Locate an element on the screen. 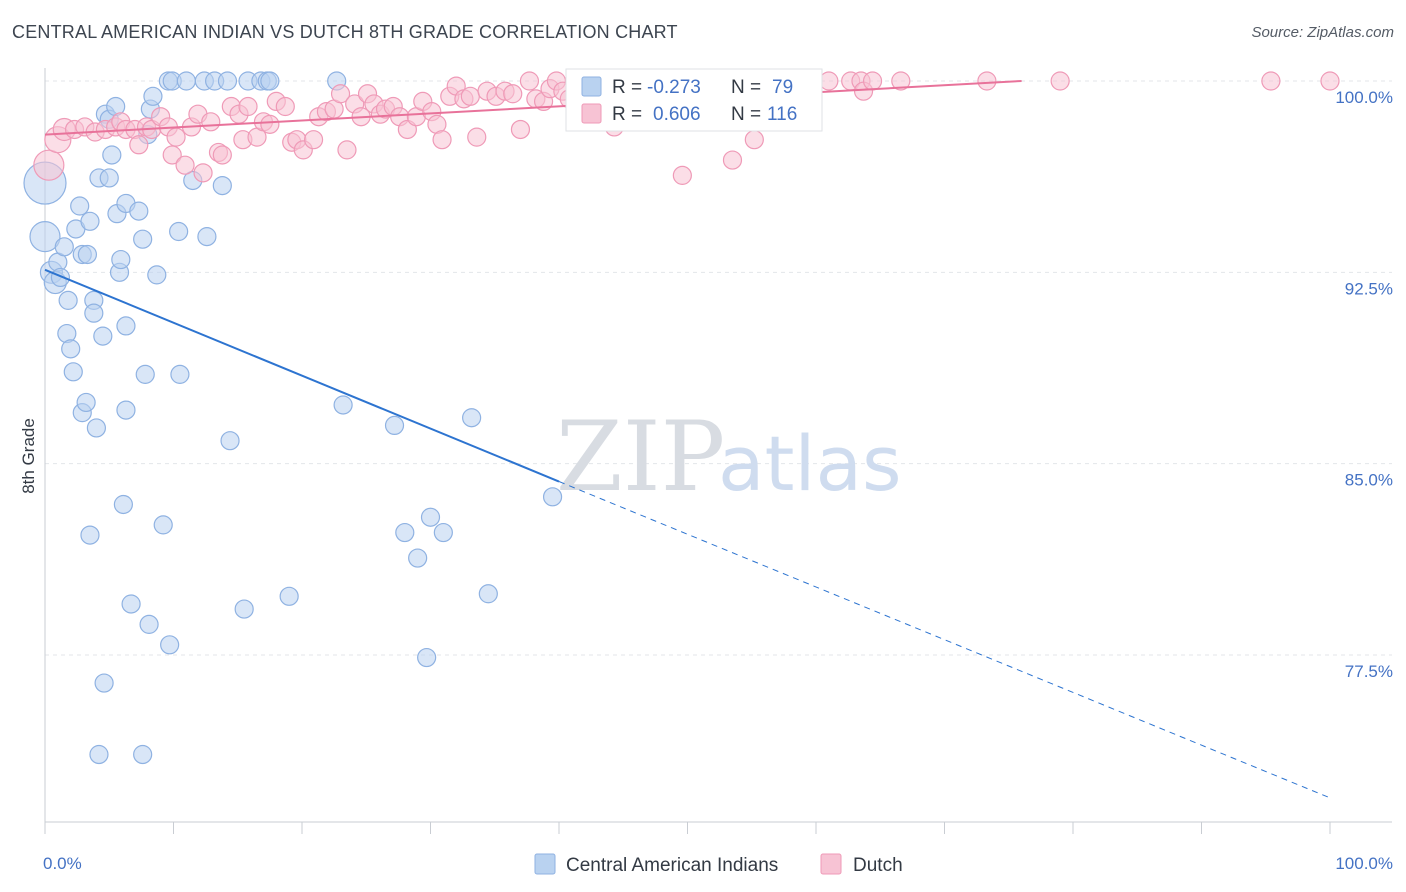  x-tick-label-1: 100.0% is located at coordinates (1364, 863).